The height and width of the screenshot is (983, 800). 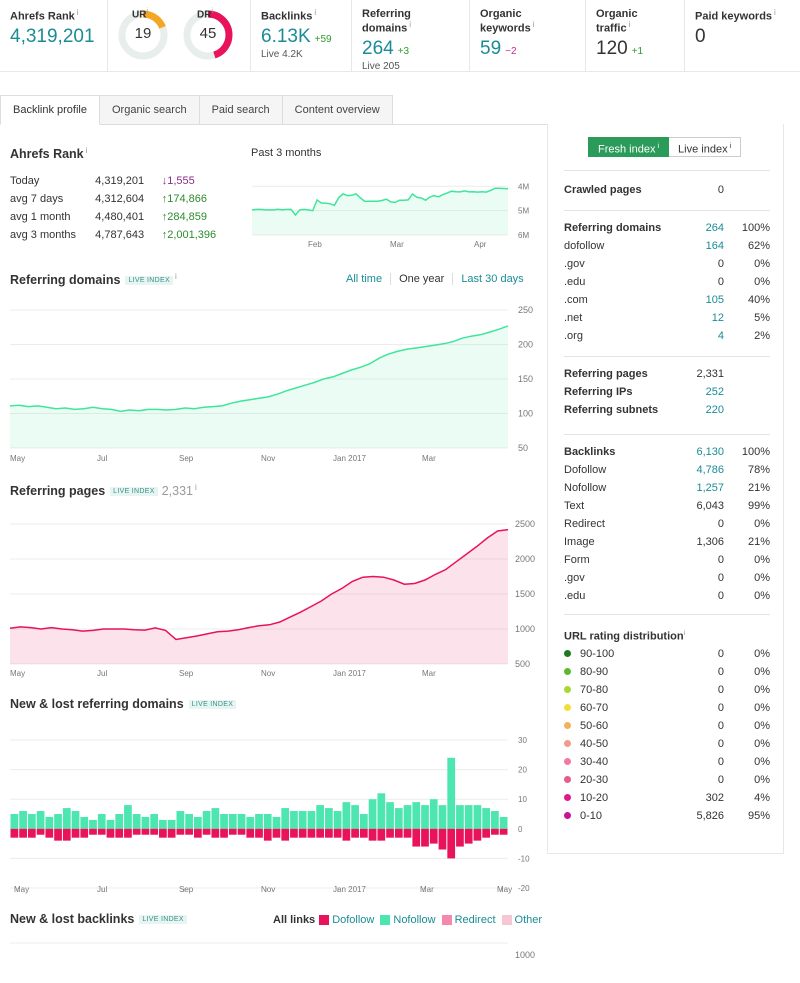 What do you see at coordinates (714, 228) in the screenshot?
I see `stat-value: 264` at bounding box center [714, 228].